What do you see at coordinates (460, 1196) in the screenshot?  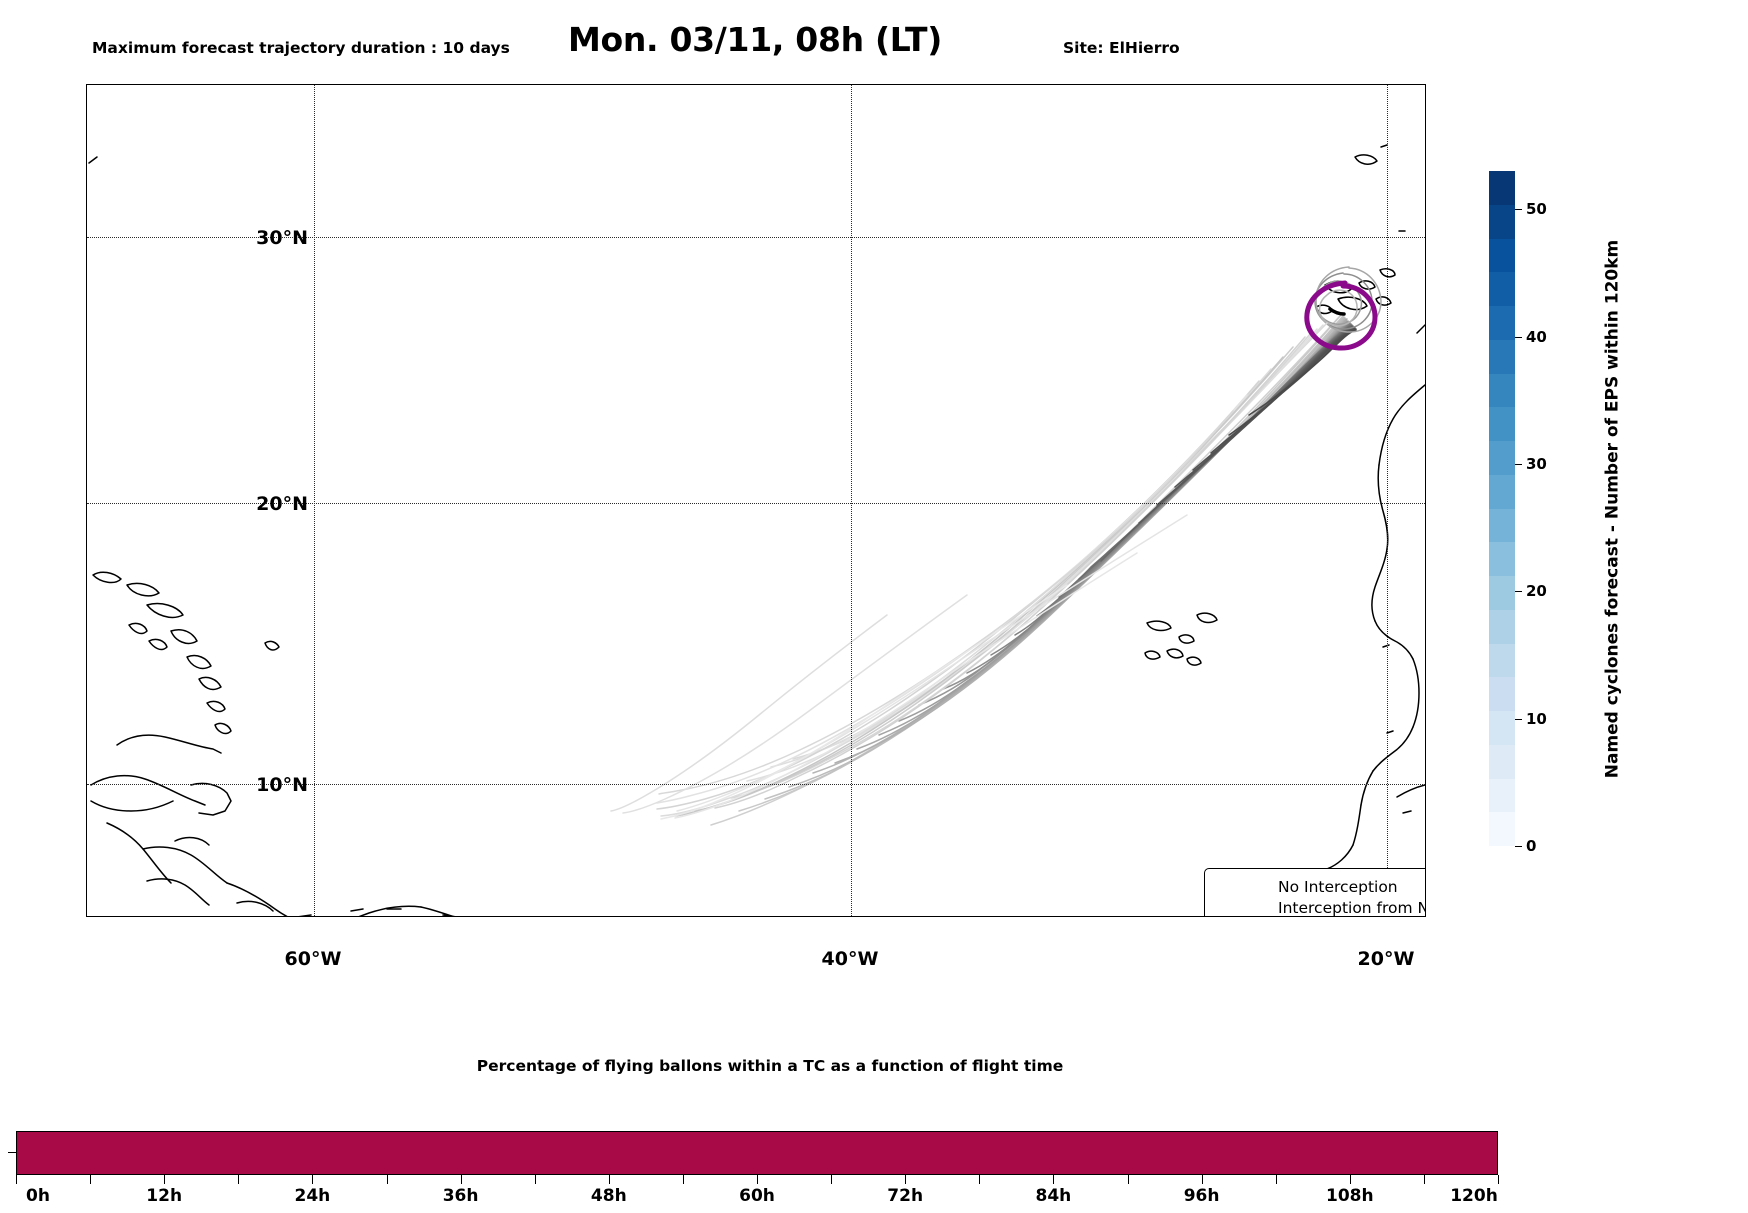 I see `flight-bar-tick-label: 36h` at bounding box center [460, 1196].